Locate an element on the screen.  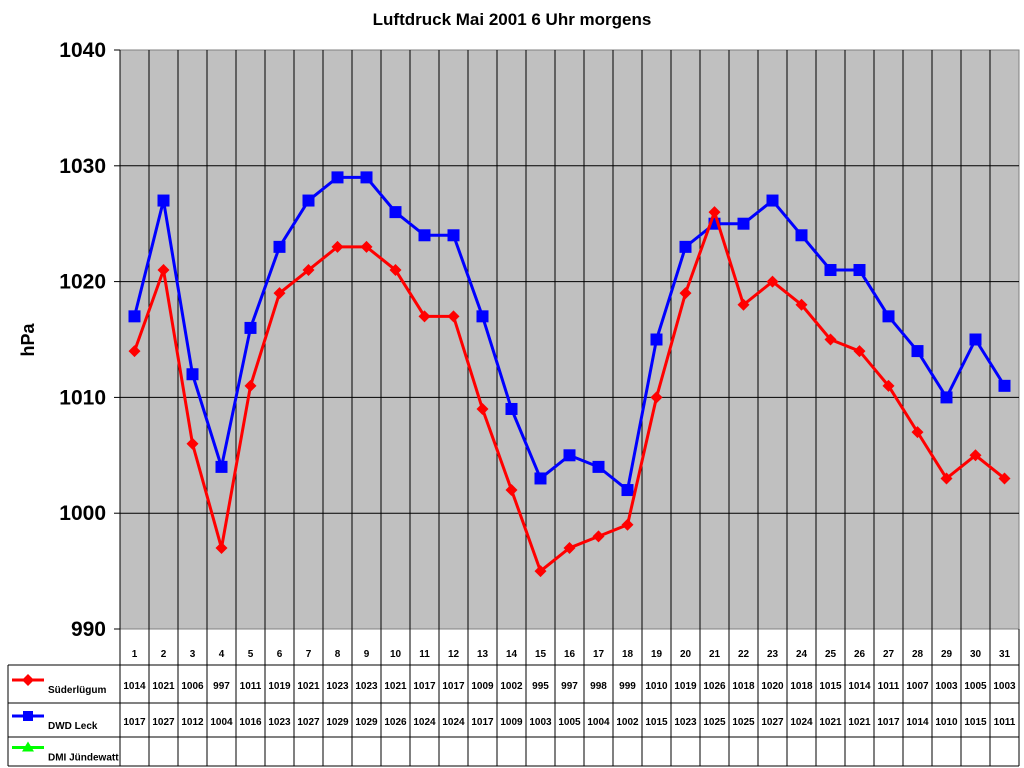
table-day-label: 7 is located at coordinates (309, 654).